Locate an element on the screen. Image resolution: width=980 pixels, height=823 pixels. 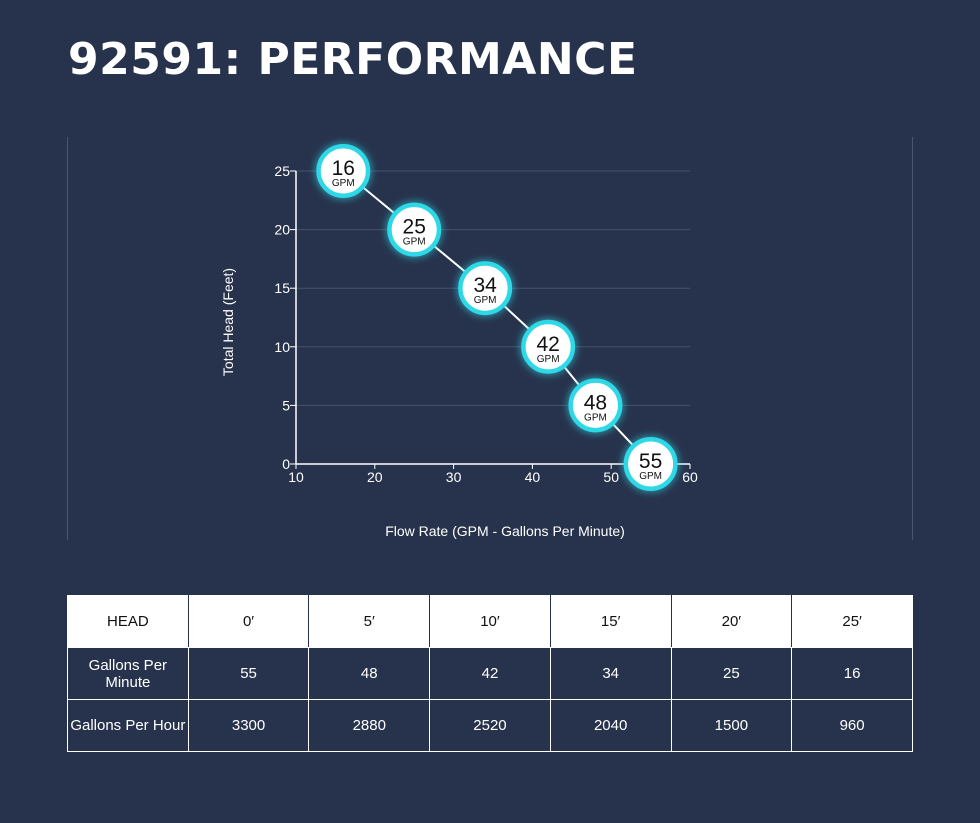
header-cell: 10′ is located at coordinates (490, 621).